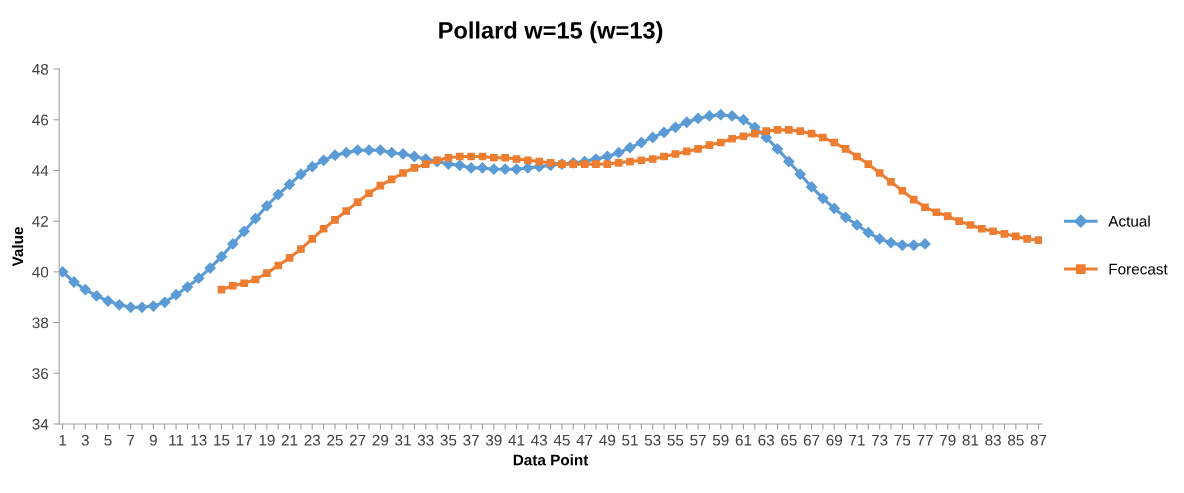 The height and width of the screenshot is (493, 1184). What do you see at coordinates (108, 440) in the screenshot?
I see `x-tick-label: 5` at bounding box center [108, 440].